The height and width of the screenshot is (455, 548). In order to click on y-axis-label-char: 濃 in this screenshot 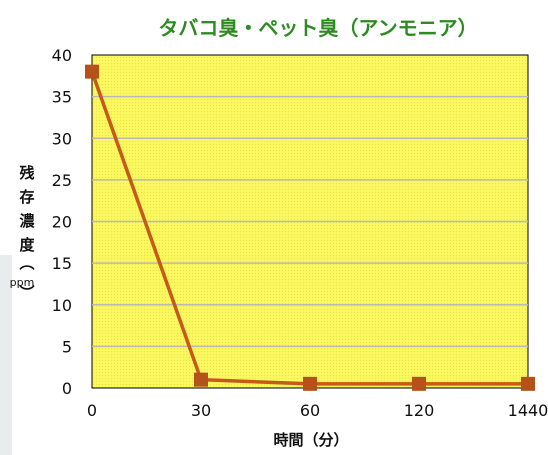, I will do `click(27, 221)`.